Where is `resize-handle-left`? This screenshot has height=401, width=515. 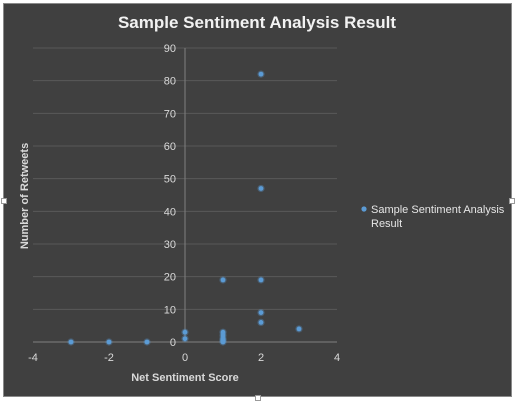
resize-handle-left is located at coordinates (4, 201).